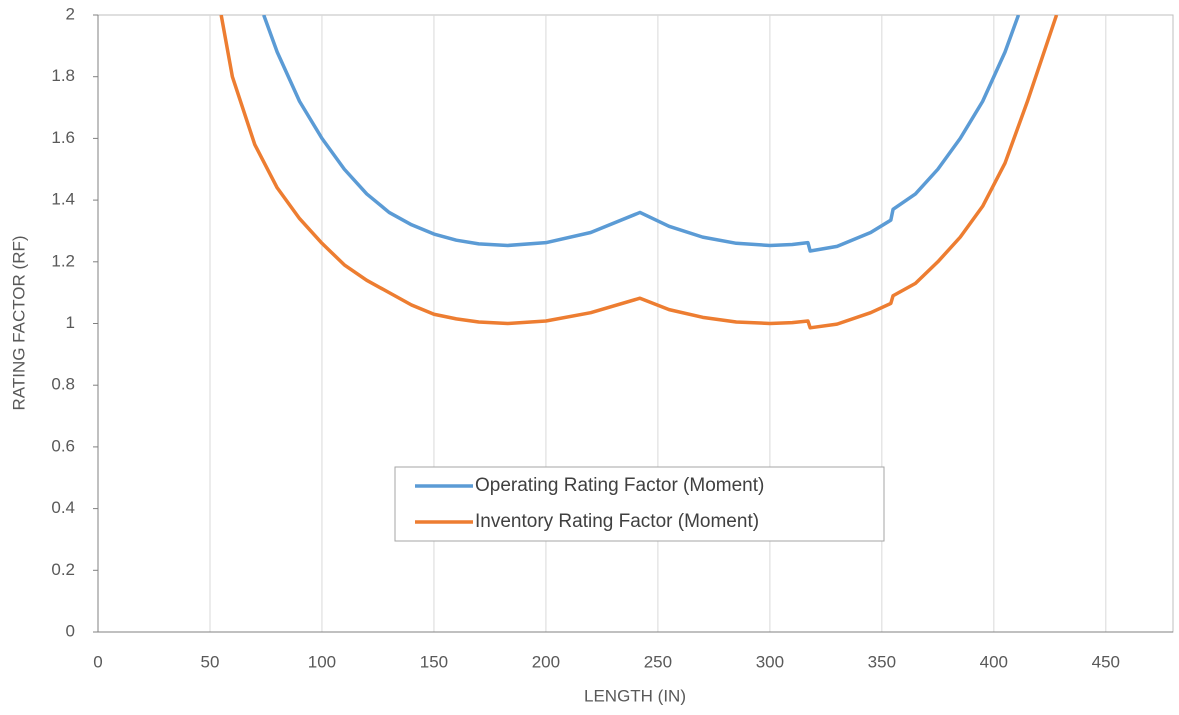  What do you see at coordinates (1106, 661) in the screenshot?
I see `x-tick-label: 450` at bounding box center [1106, 661].